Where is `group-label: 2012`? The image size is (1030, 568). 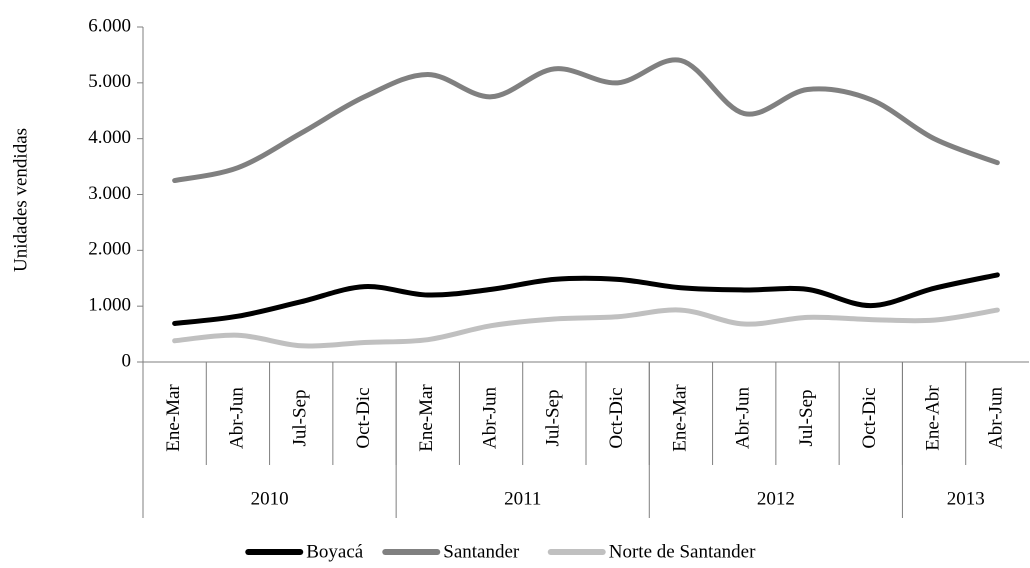 group-label: 2012 is located at coordinates (776, 498).